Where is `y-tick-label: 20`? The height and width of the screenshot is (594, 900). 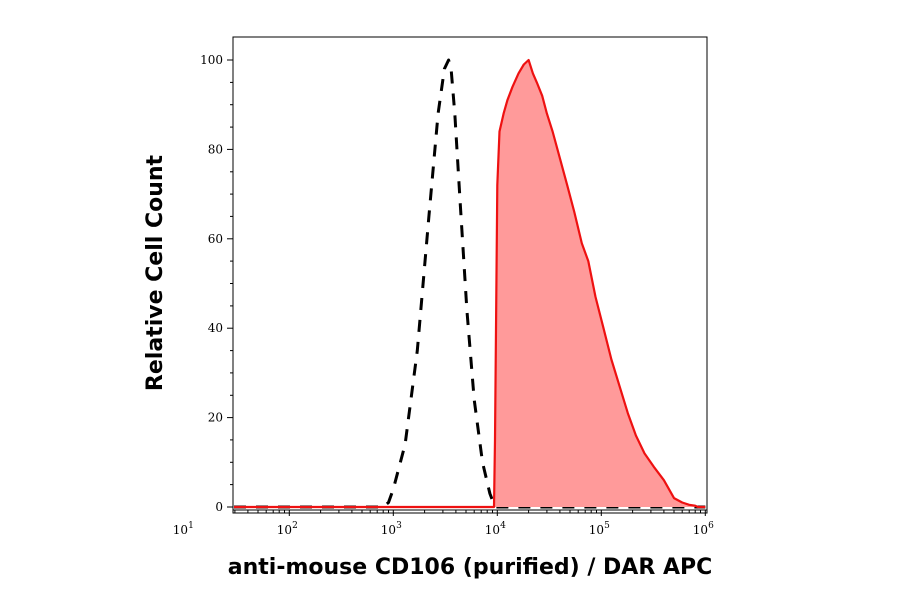
y-tick-label: 20 is located at coordinates (215, 418).